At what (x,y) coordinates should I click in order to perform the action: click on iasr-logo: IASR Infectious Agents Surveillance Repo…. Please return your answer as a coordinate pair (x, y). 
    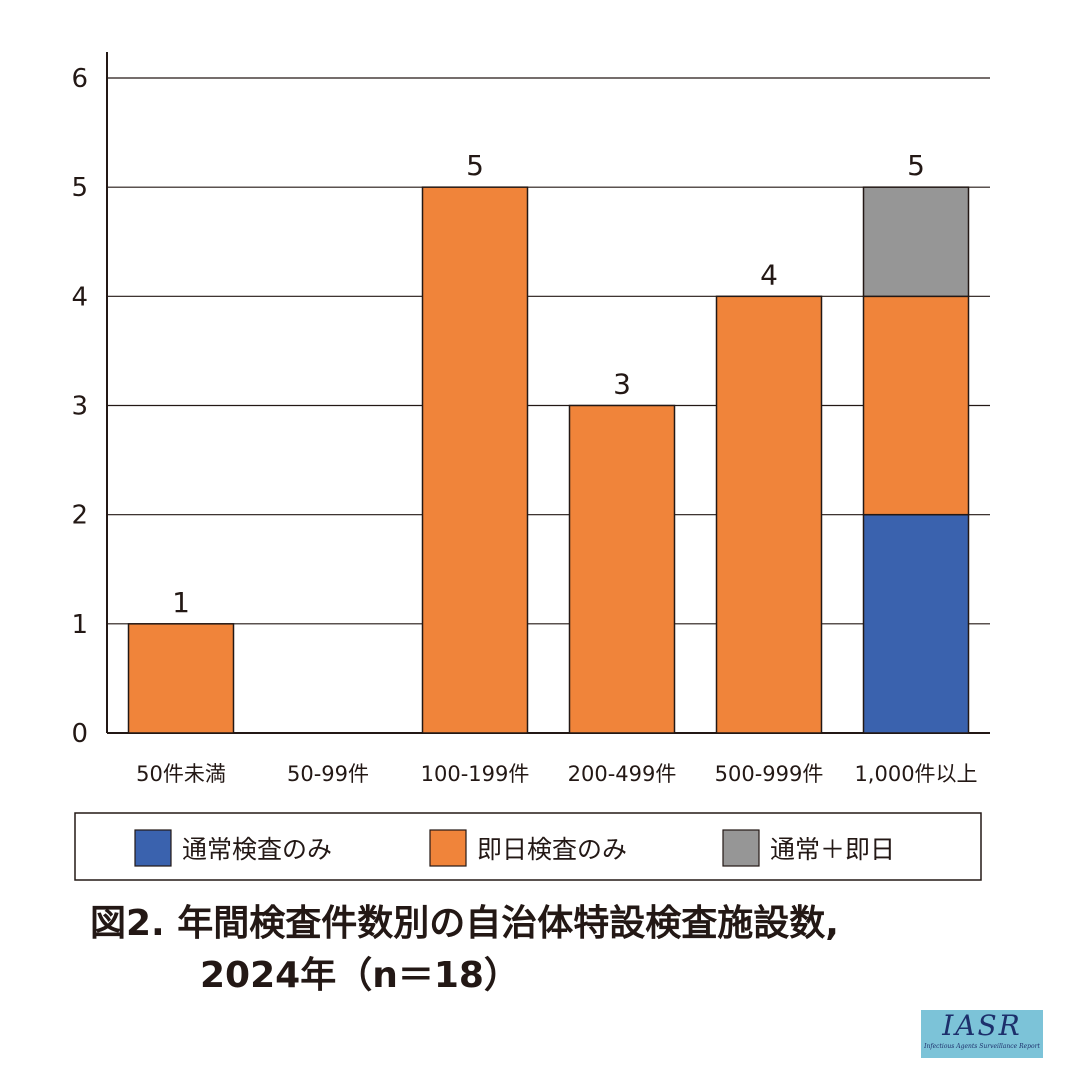
    Looking at the image, I should click on (982, 1034).